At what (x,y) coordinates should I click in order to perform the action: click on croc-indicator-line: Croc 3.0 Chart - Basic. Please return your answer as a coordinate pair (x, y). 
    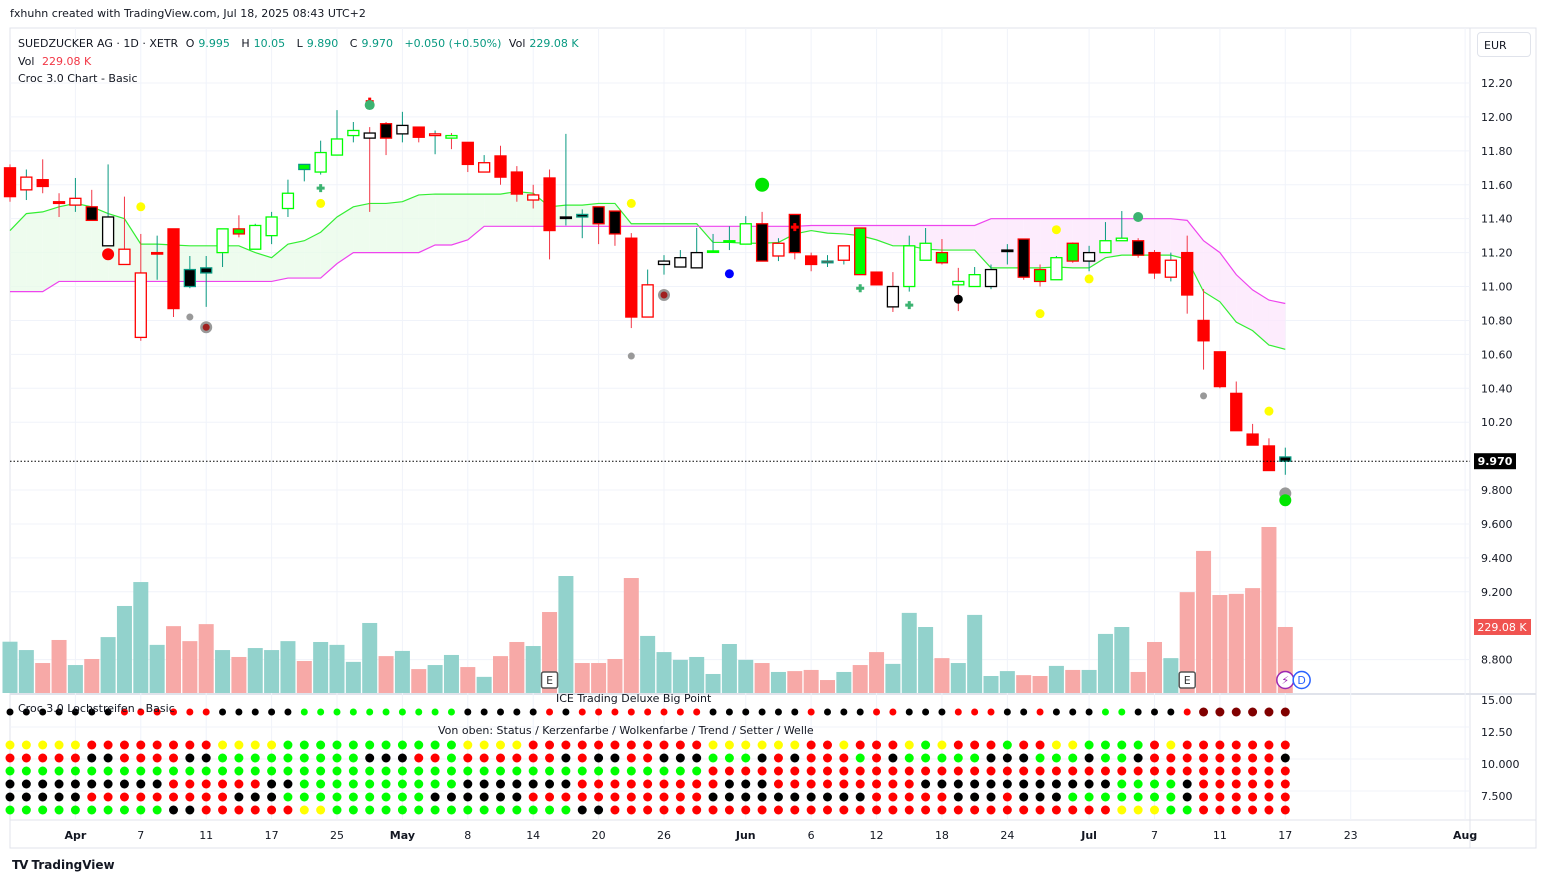
    Looking at the image, I should click on (78, 78).